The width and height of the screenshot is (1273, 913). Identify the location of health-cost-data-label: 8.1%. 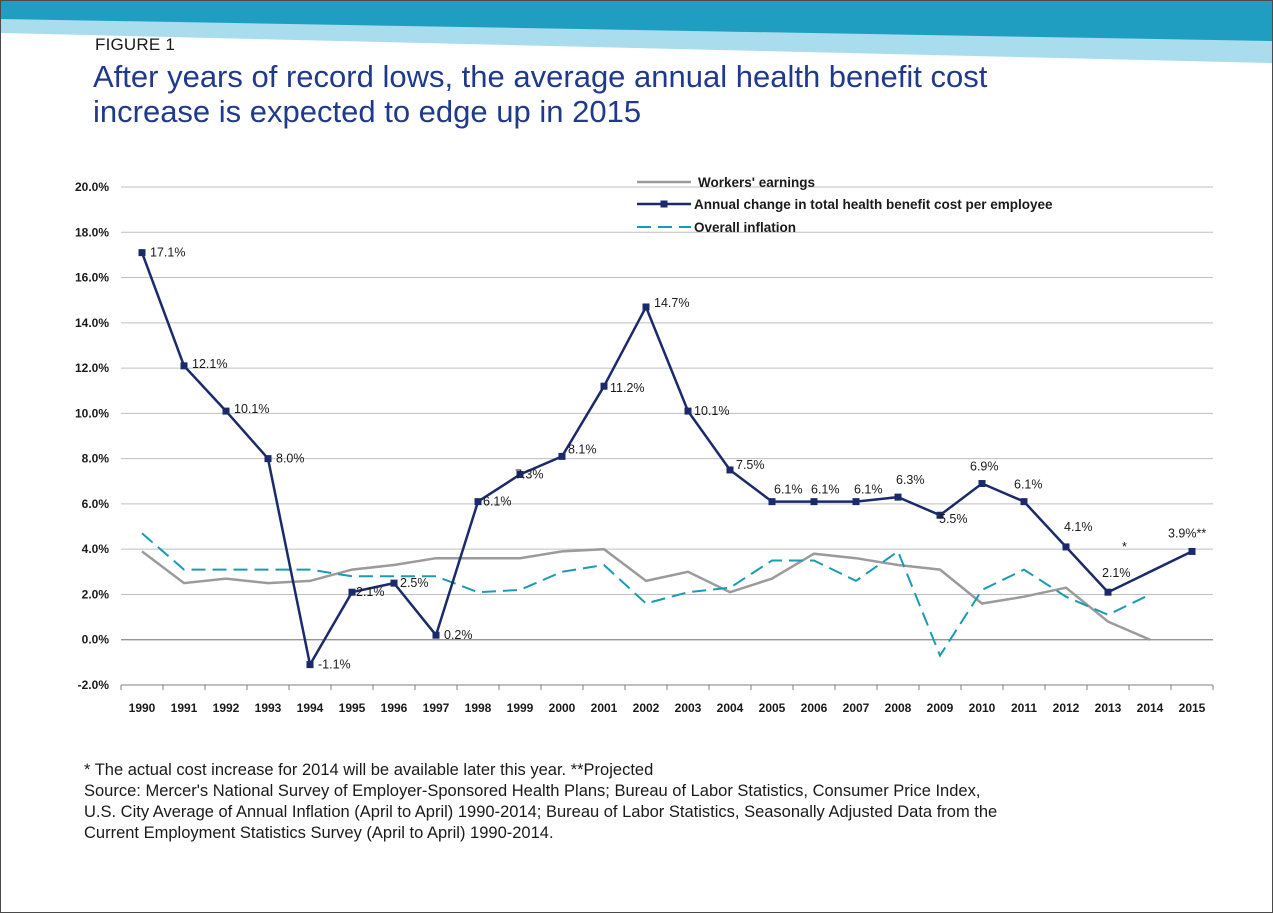
(582, 449).